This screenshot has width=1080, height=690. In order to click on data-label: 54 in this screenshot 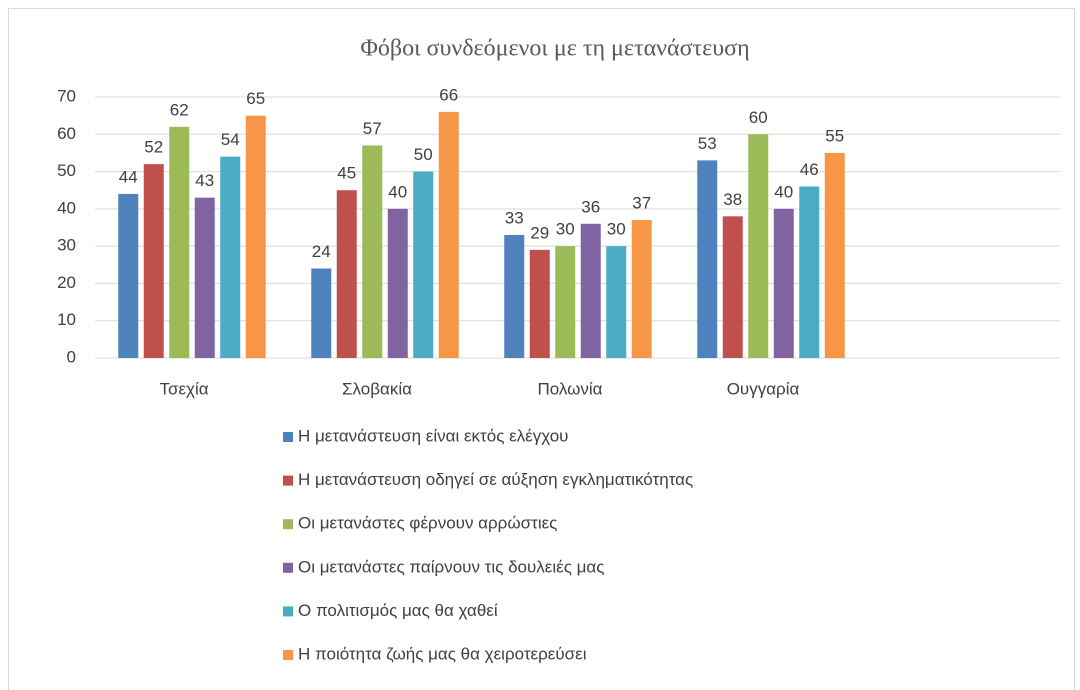, I will do `click(230, 139)`.